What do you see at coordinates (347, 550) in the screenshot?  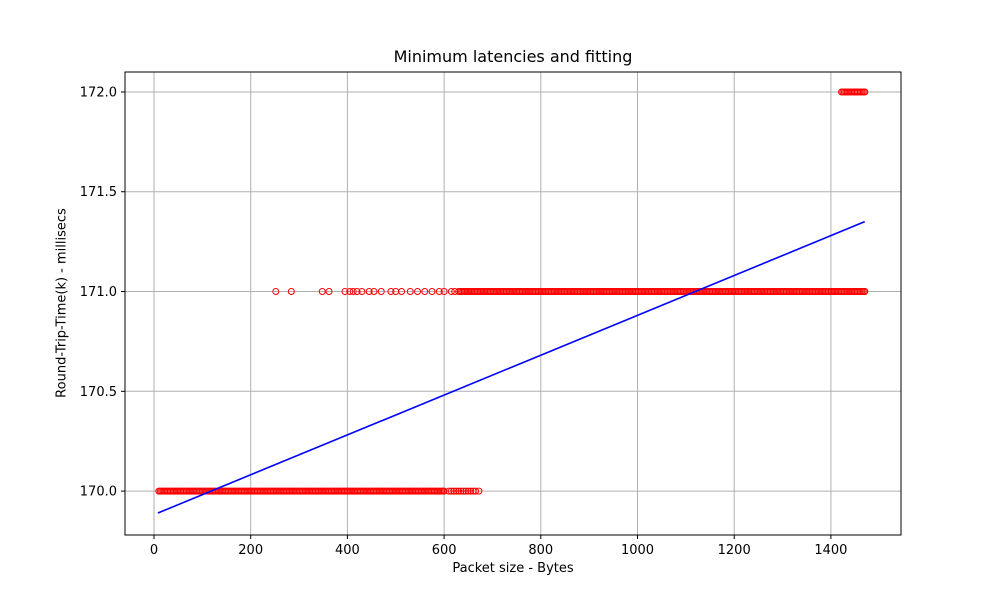 I see `x-tick-label: 400` at bounding box center [347, 550].